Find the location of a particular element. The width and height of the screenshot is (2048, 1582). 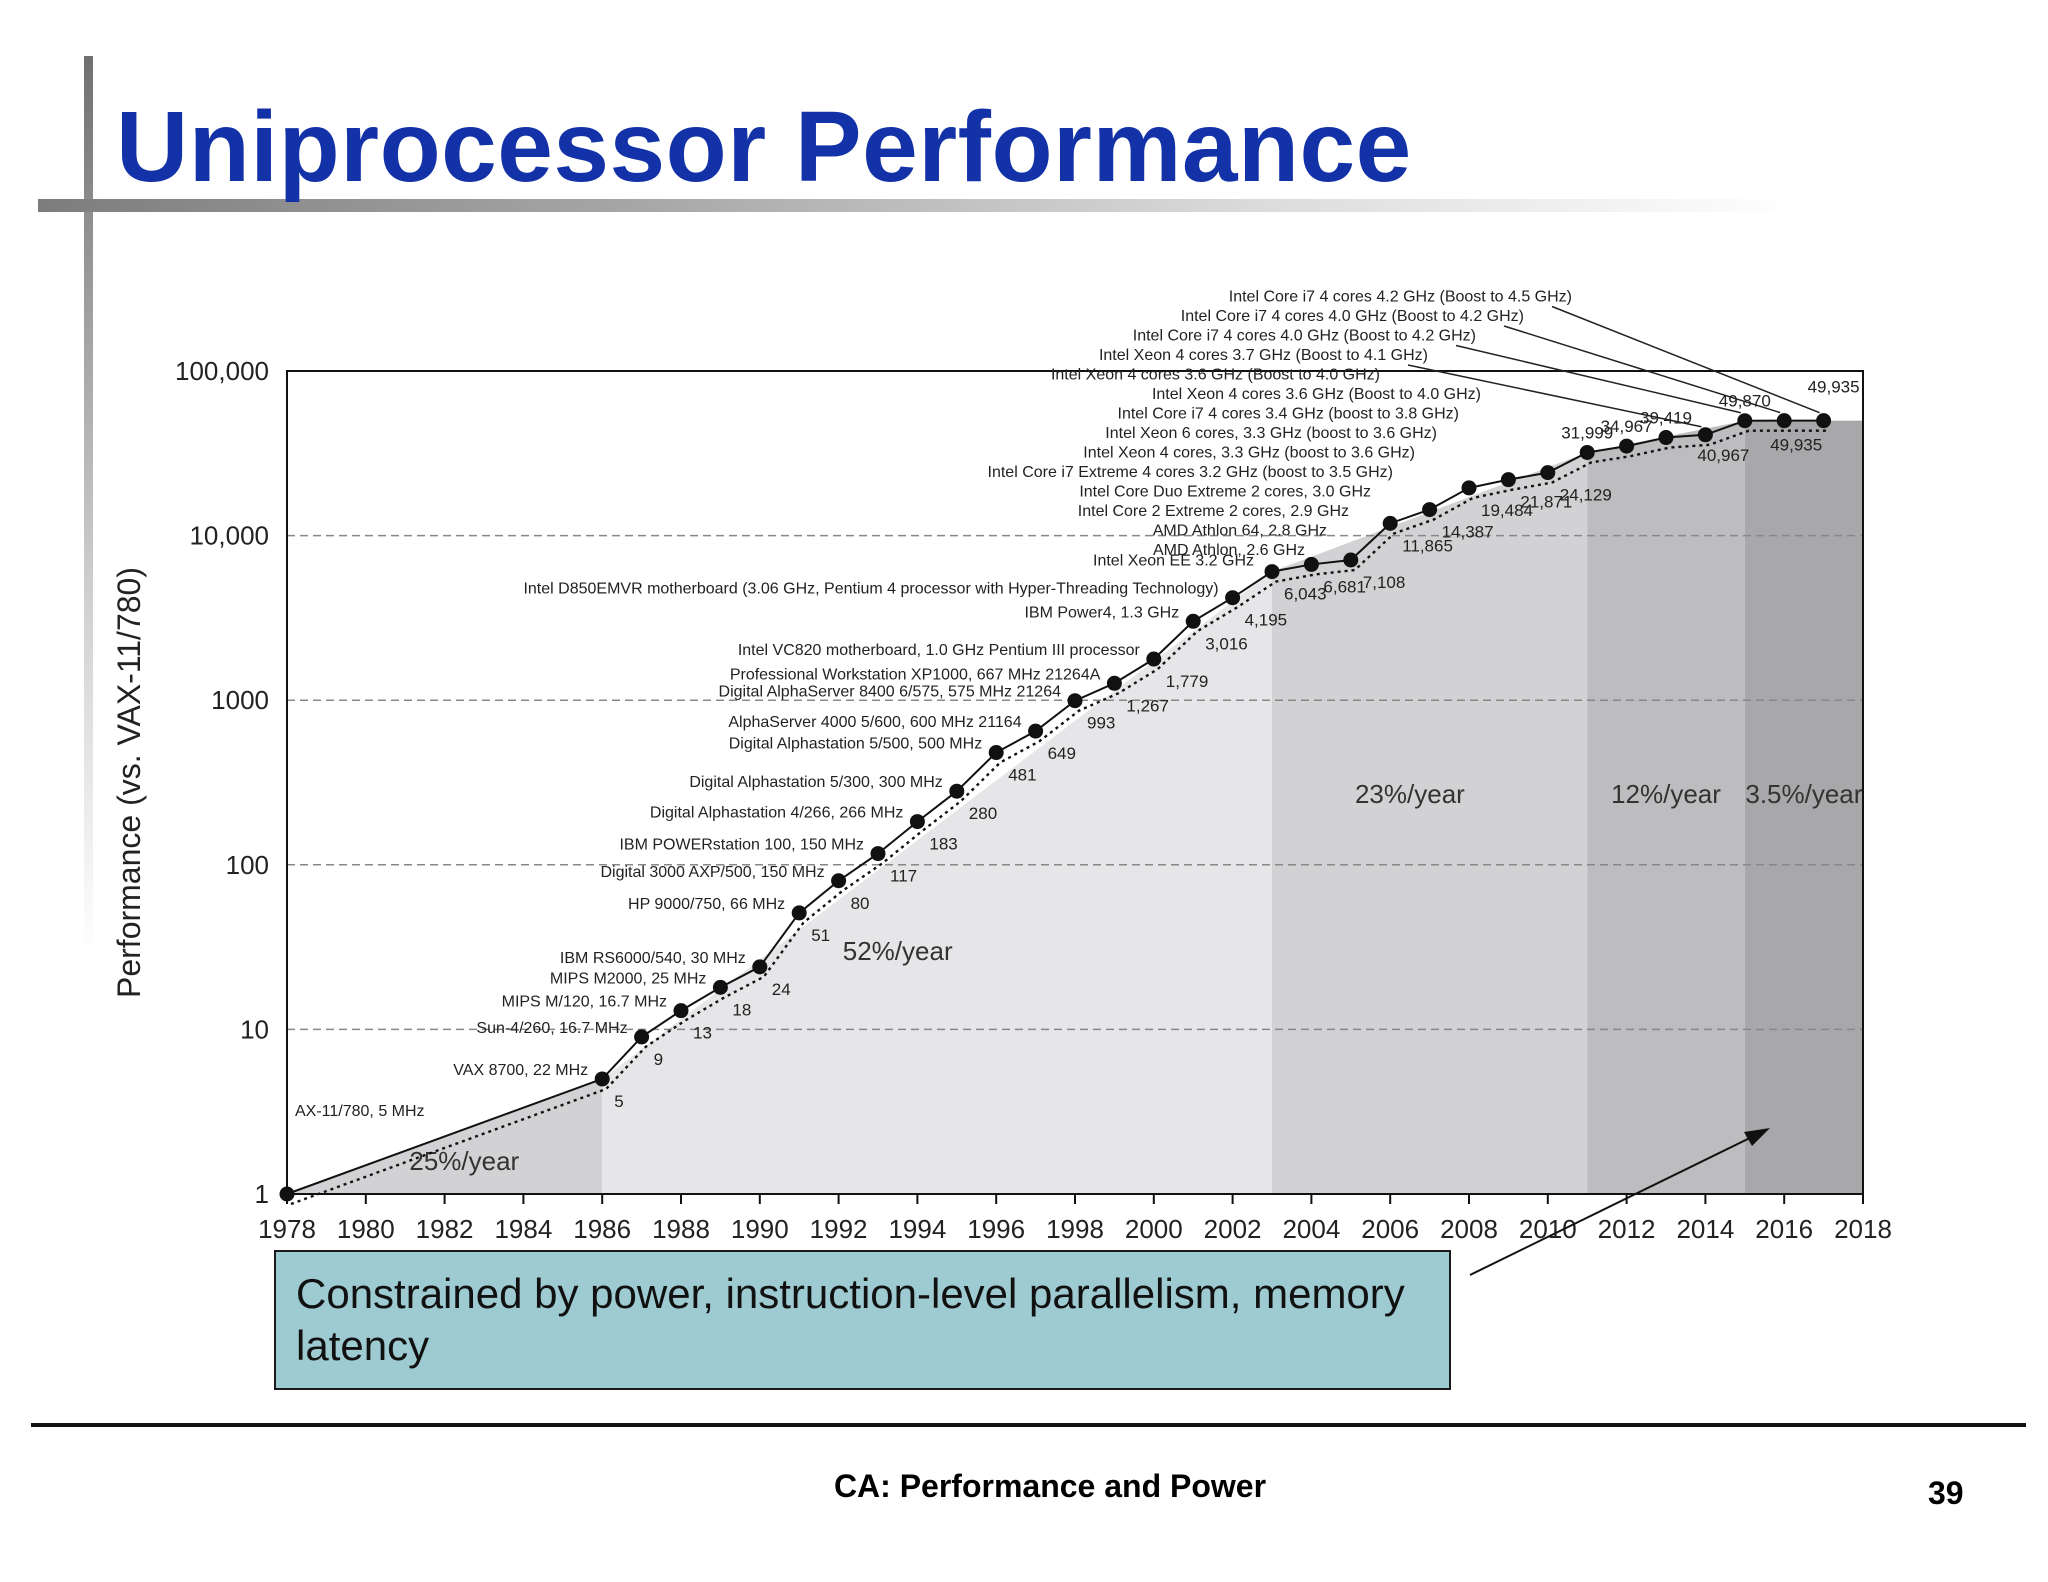

growth-rate-label: 12%/year is located at coordinates (1666, 794).